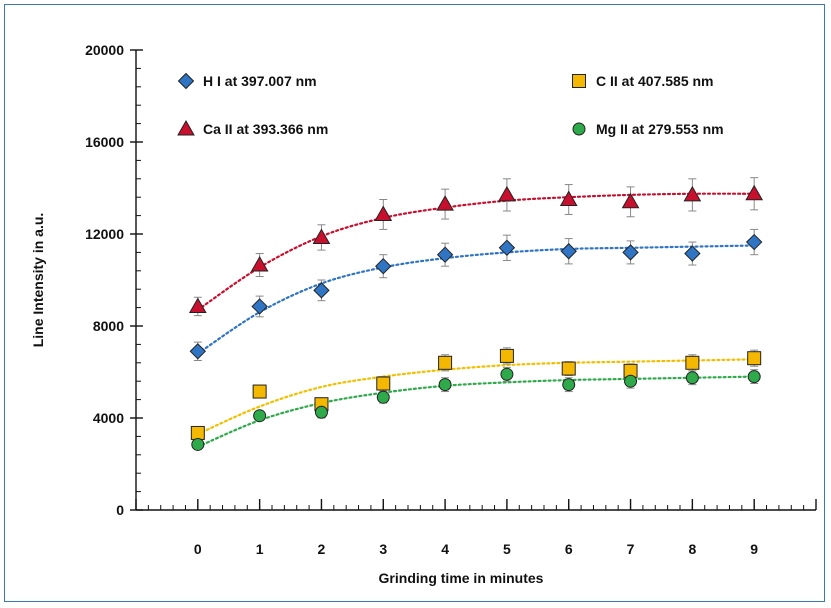 The width and height of the screenshot is (831, 608). What do you see at coordinates (631, 549) in the screenshot?
I see `x-tick-label: 7` at bounding box center [631, 549].